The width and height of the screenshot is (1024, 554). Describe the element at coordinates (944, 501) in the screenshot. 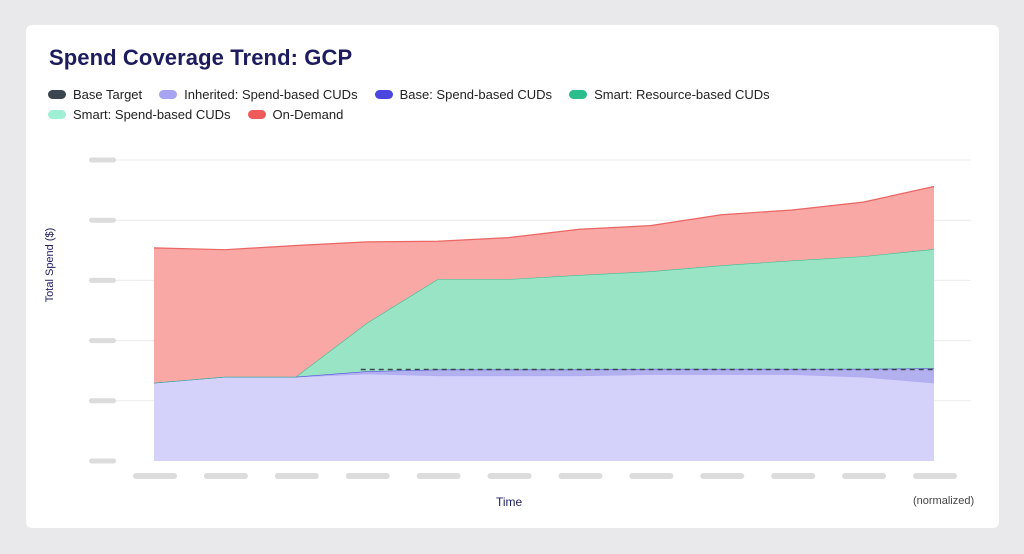

I see `x-axis-note: (normalized)` at that location.